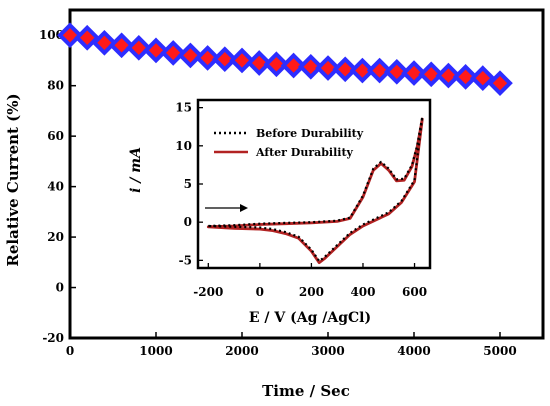  What do you see at coordinates (53, 338) in the screenshot?
I see `main-y-tick-label: -20` at bounding box center [53, 338].